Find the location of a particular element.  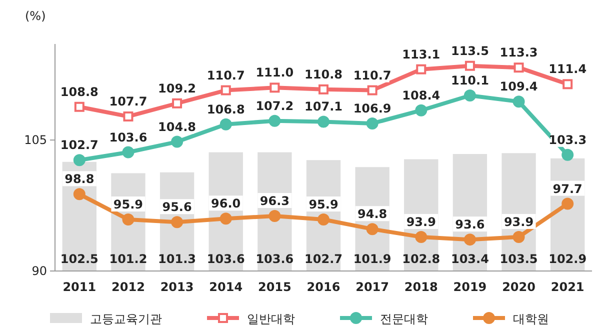

x-tick-label: 2021 is located at coordinates (567, 287).